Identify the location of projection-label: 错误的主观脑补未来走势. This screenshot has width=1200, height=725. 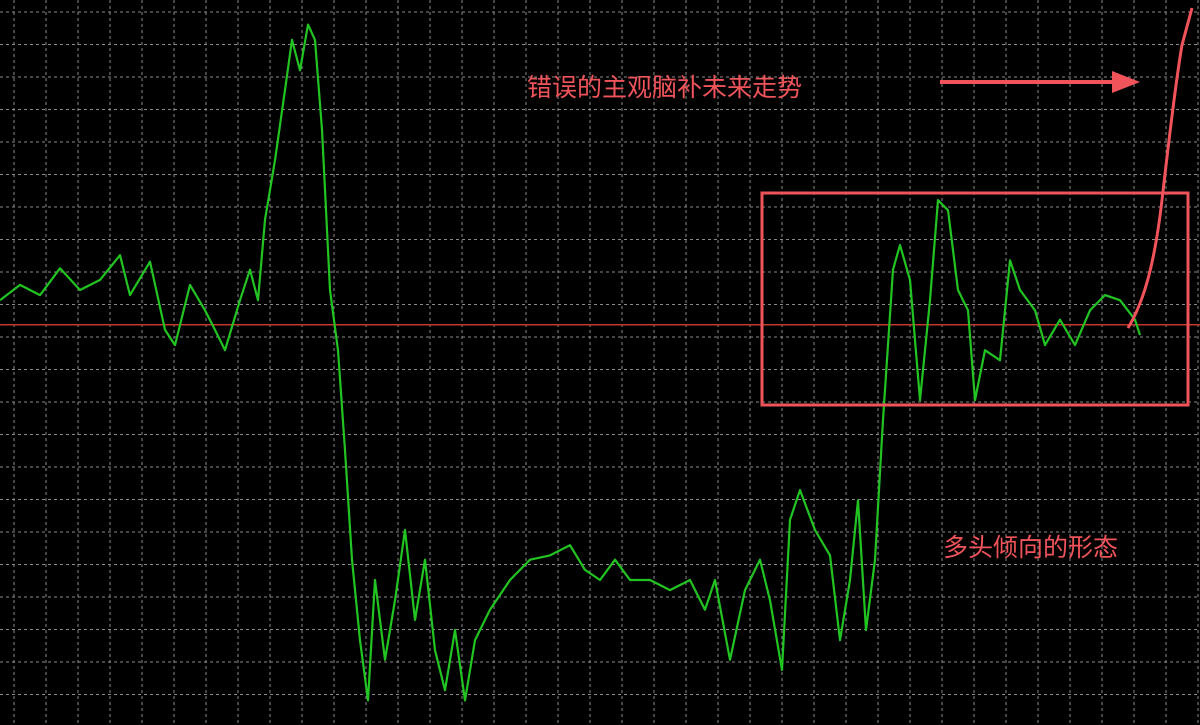
(665, 87).